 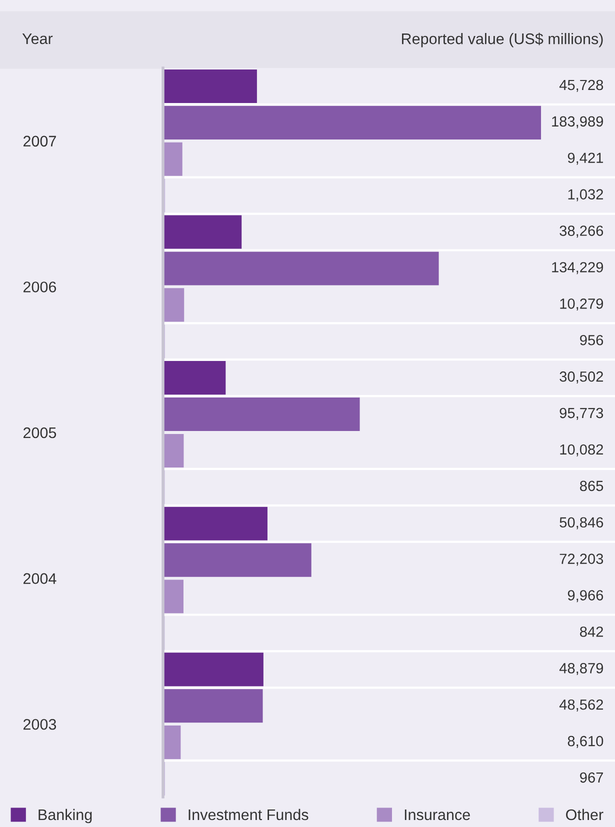 I want to click on y-tick-label: 2005, so click(x=39, y=432).